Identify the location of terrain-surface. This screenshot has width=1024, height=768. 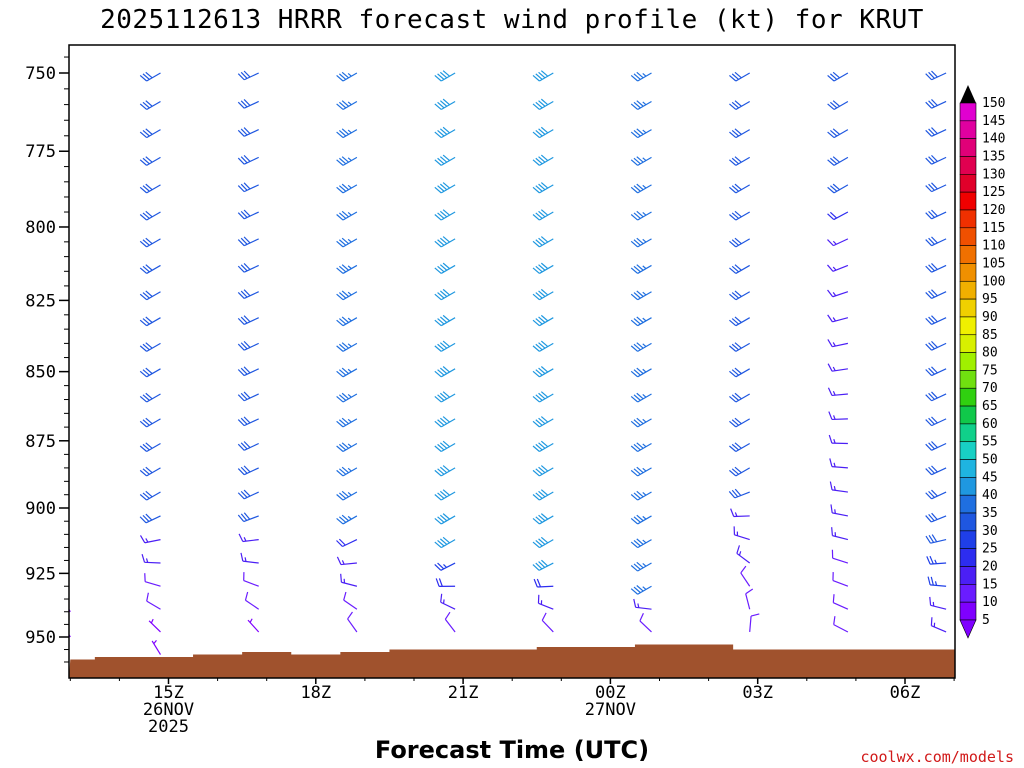
(512, 661).